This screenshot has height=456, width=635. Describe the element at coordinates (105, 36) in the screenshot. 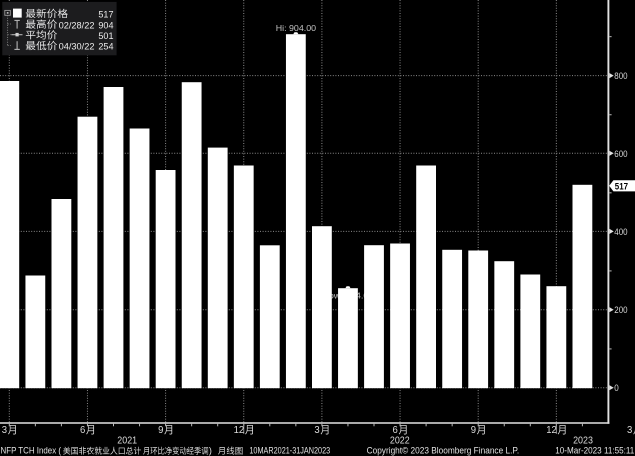

I see `svg-text: 501` at that location.